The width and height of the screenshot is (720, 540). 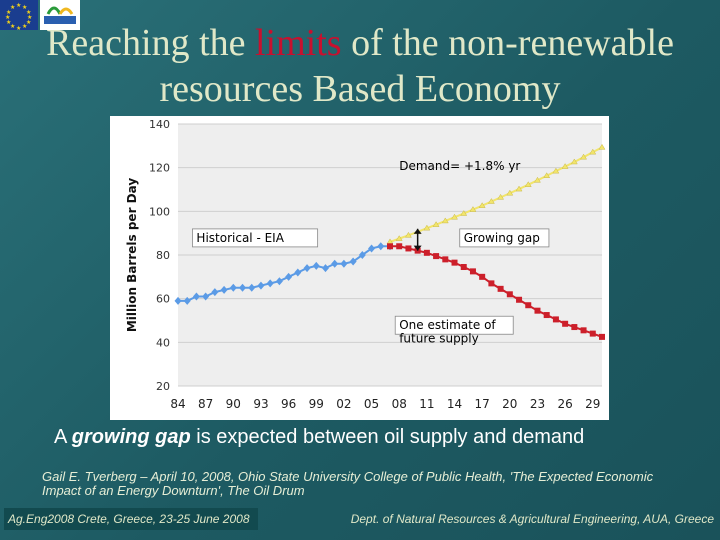 What do you see at coordinates (159, 168) in the screenshot?
I see `y-tick-label: 120` at bounding box center [159, 168].